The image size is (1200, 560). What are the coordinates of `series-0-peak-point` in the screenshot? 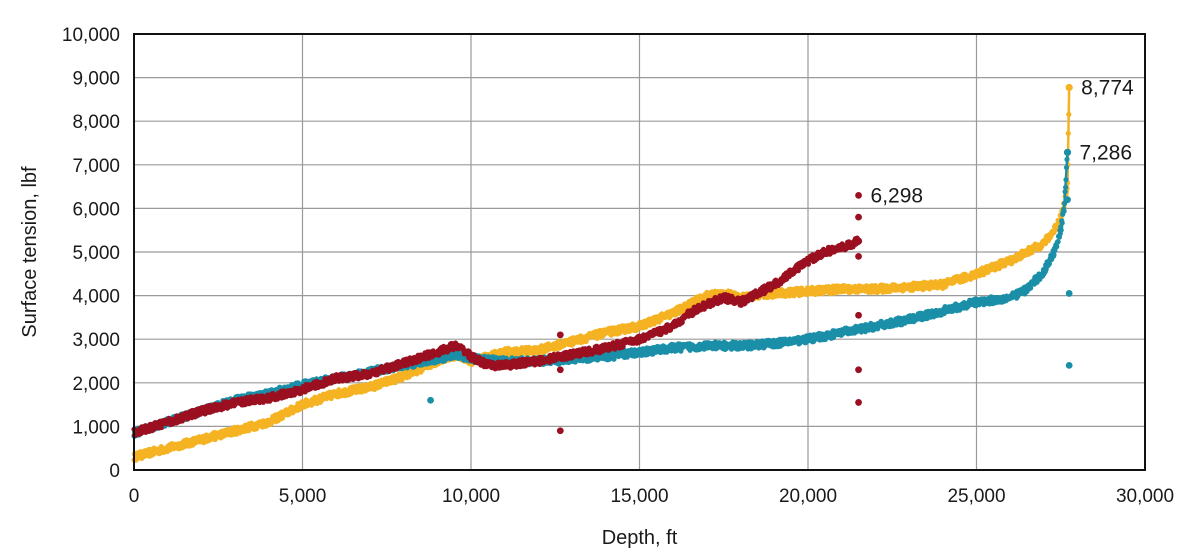 It's located at (1069, 87).